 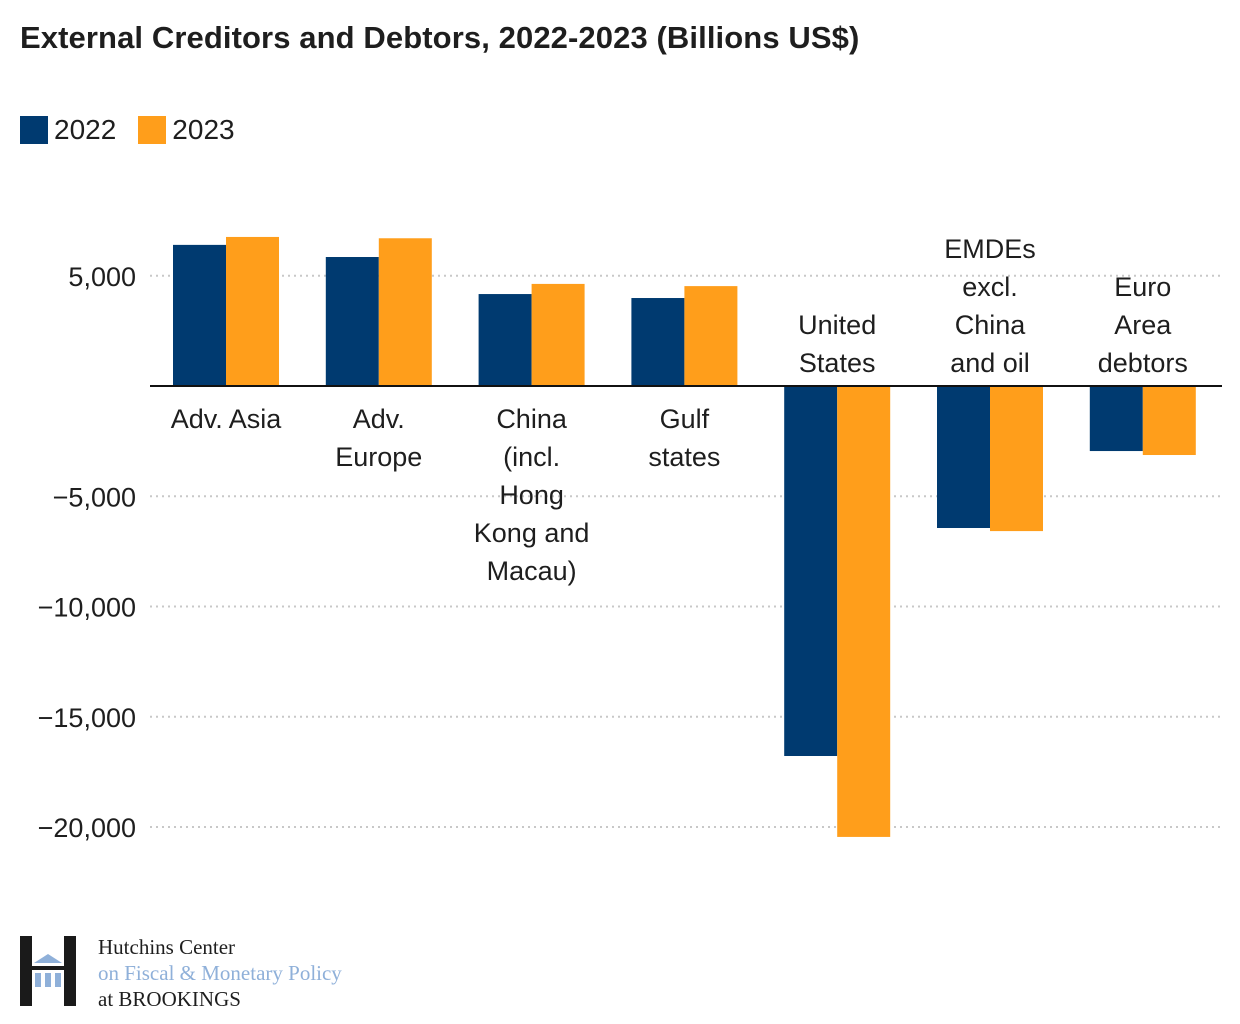 I want to click on y-tick-label: −10,000, so click(x=87, y=608).